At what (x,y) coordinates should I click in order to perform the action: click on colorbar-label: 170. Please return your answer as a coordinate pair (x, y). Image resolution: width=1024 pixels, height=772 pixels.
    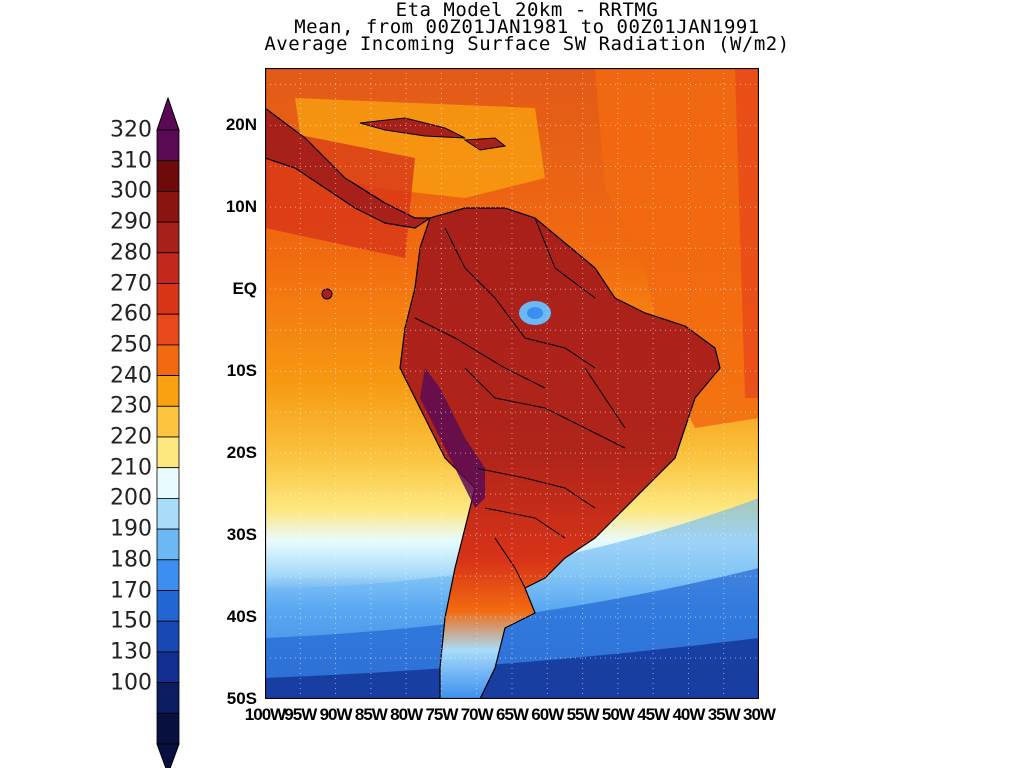
    Looking at the image, I should click on (131, 590).